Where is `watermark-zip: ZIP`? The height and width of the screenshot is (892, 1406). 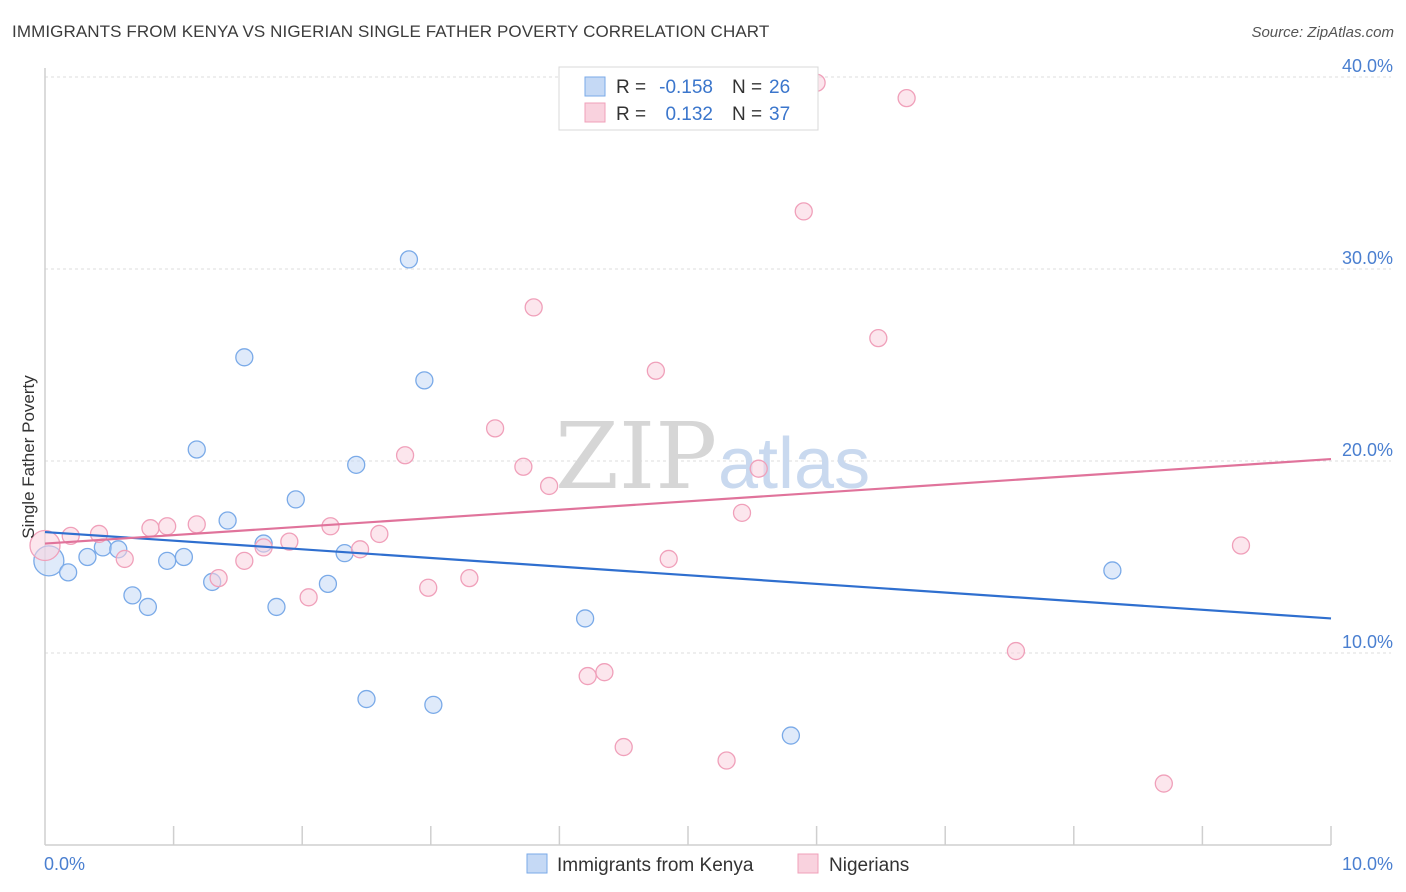
watermark-zip: ZIP is located at coordinates (636, 456).